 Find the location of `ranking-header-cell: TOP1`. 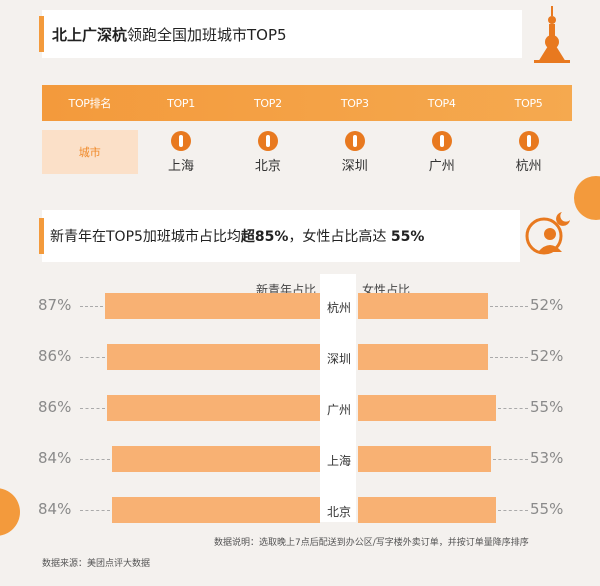

ranking-header-cell: TOP1 is located at coordinates (181, 103).